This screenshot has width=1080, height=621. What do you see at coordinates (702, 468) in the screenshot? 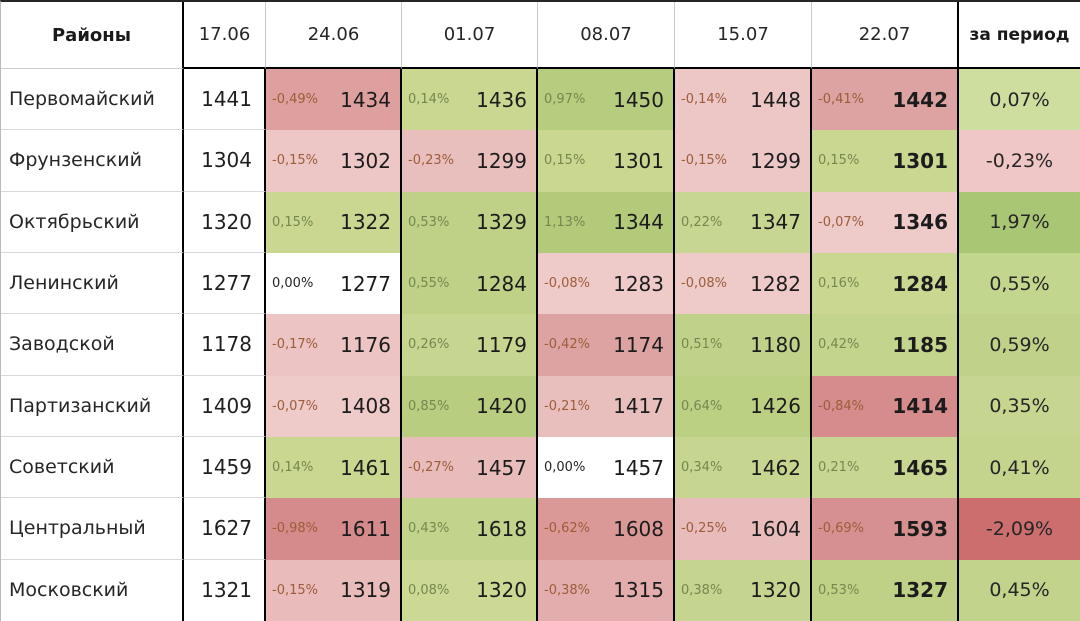
I see `pct-change: 0,34%` at bounding box center [702, 468].